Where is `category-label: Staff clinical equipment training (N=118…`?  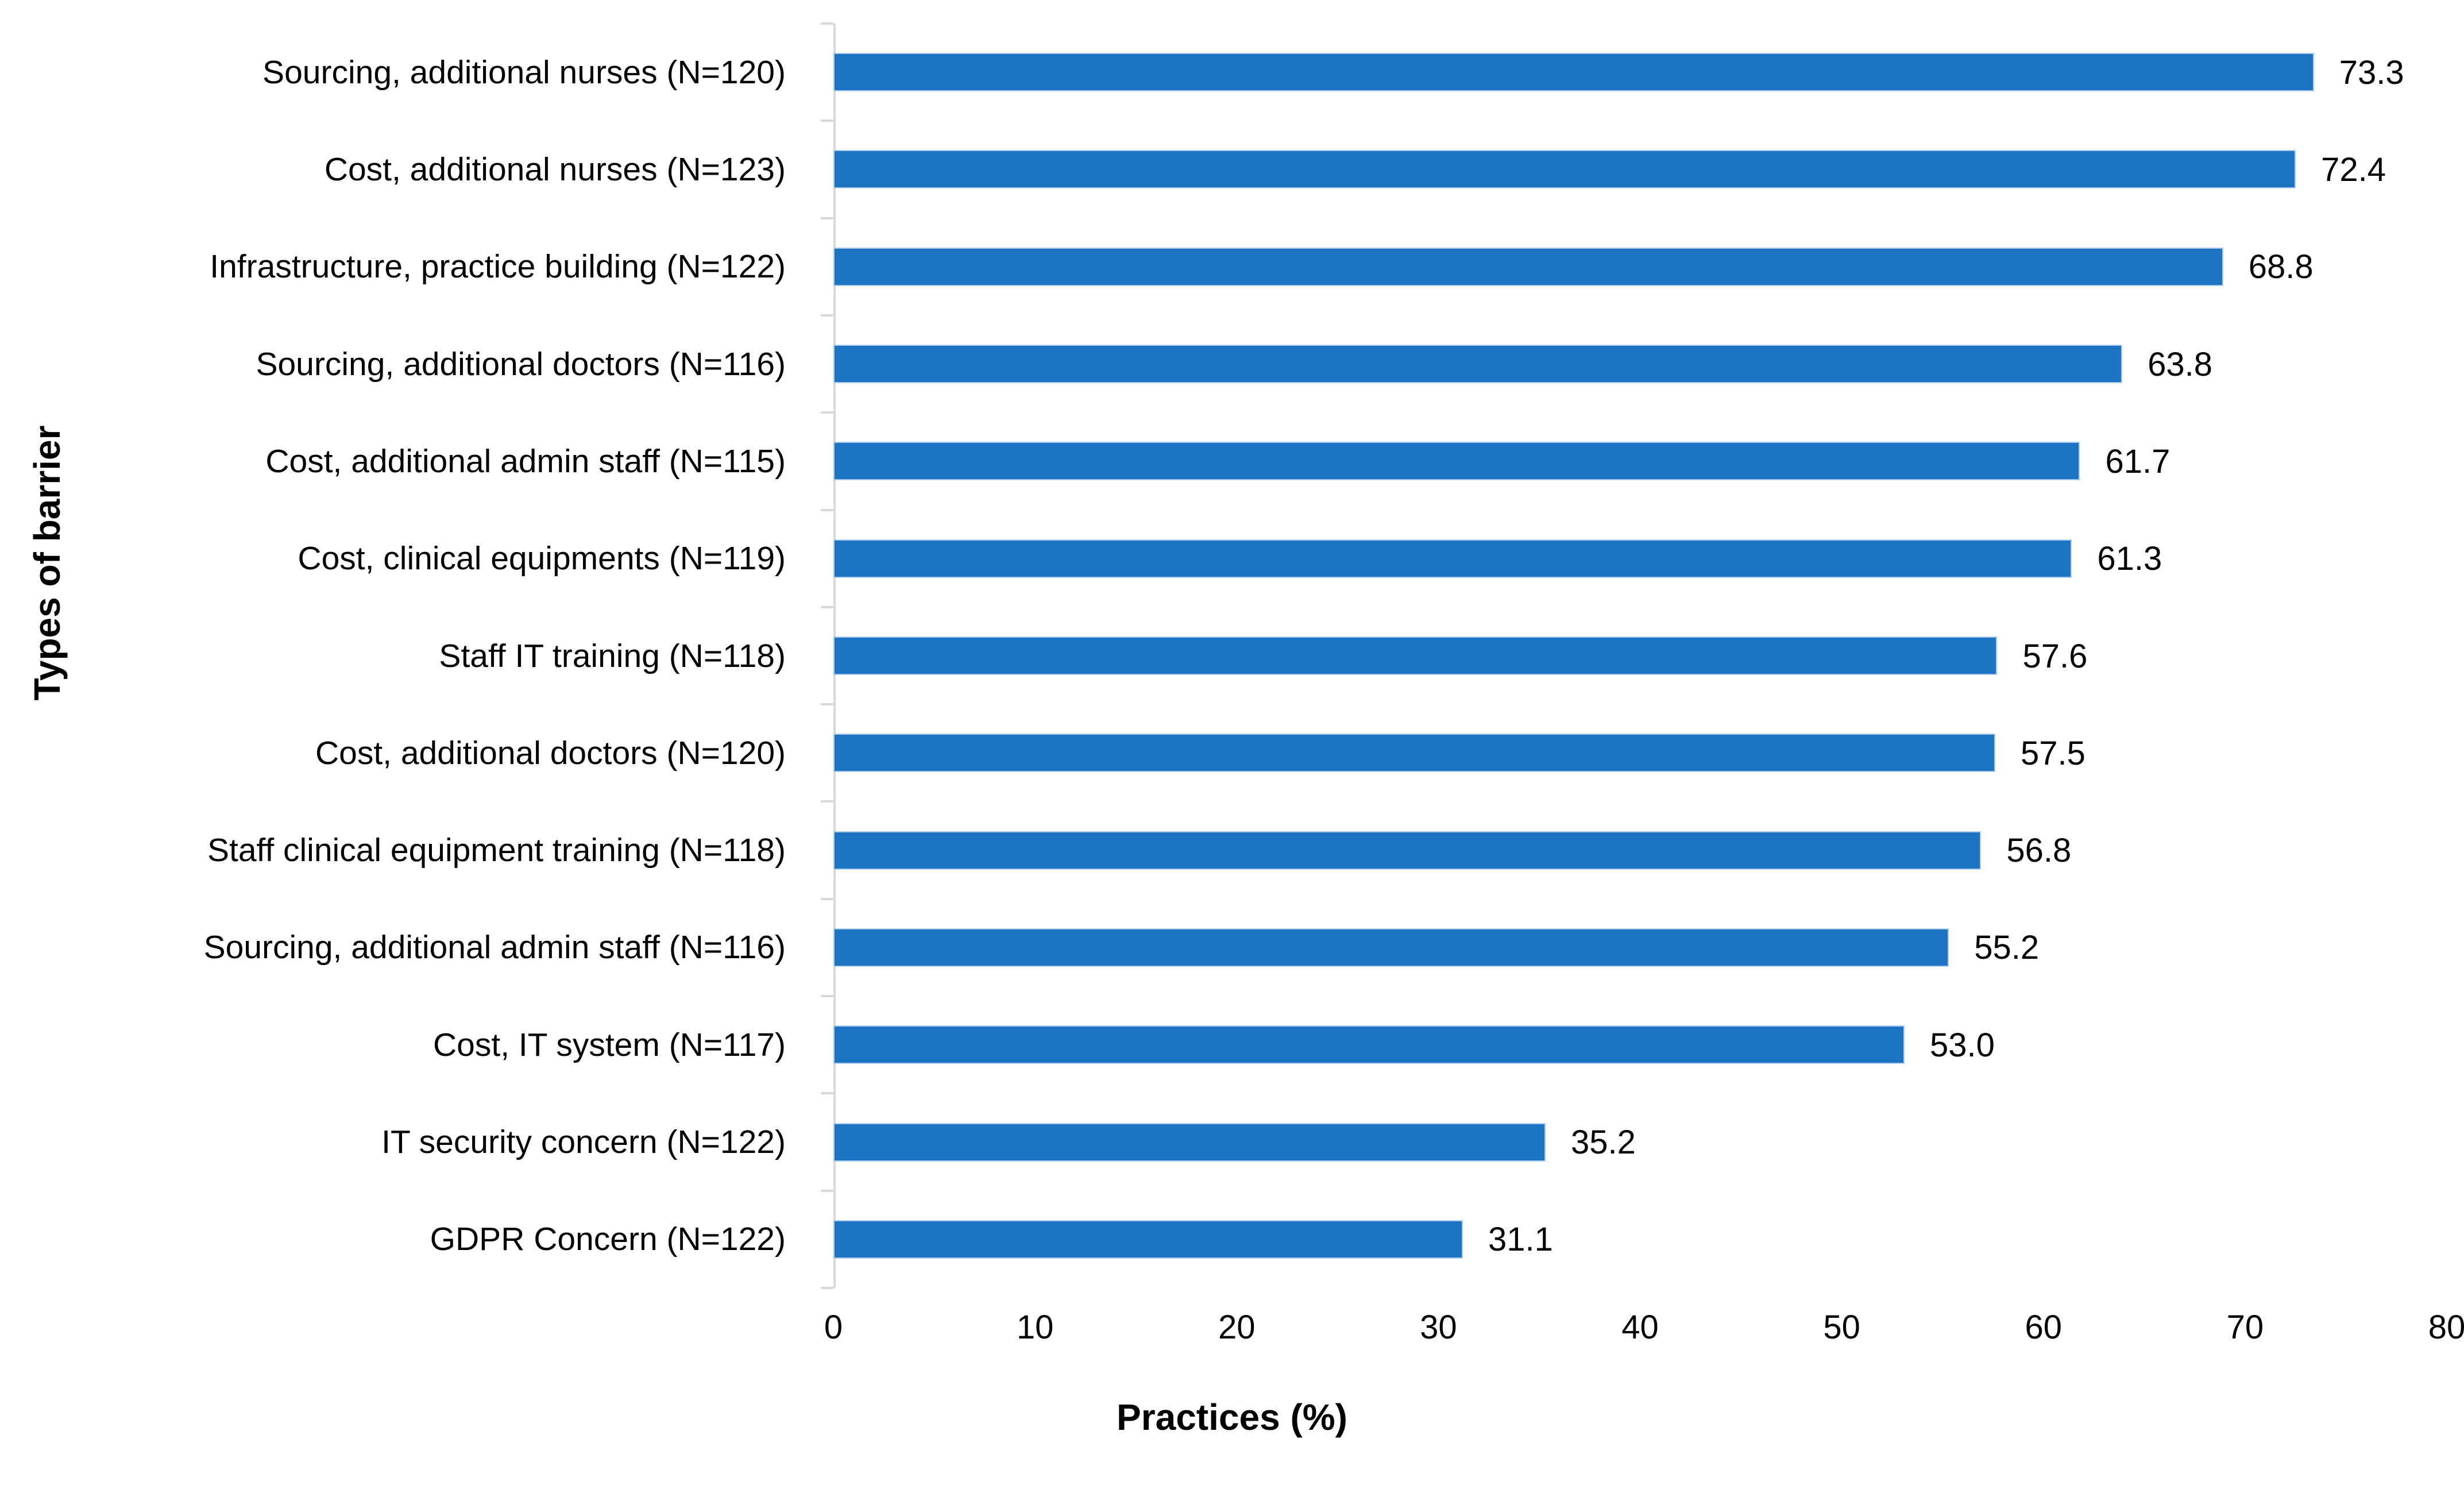
category-label: Staff clinical equipment training (N=118… is located at coordinates (496, 850).